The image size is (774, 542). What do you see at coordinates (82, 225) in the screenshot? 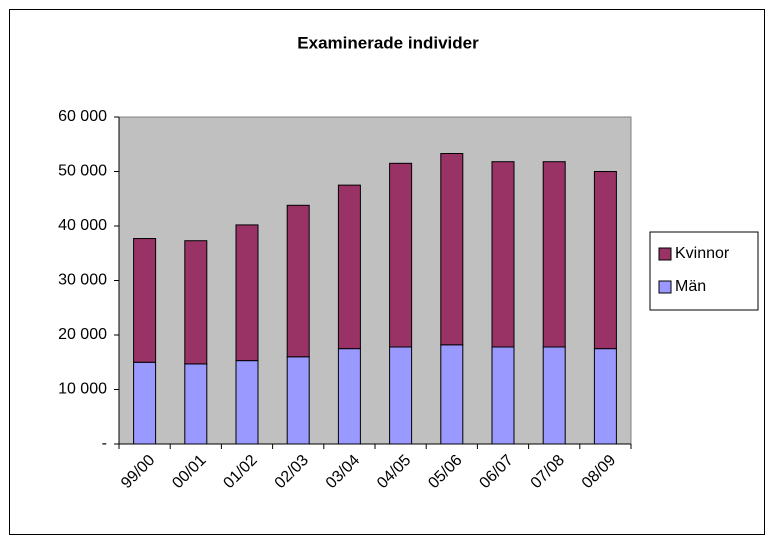
I see `y-tick-label: 40 000` at bounding box center [82, 225].